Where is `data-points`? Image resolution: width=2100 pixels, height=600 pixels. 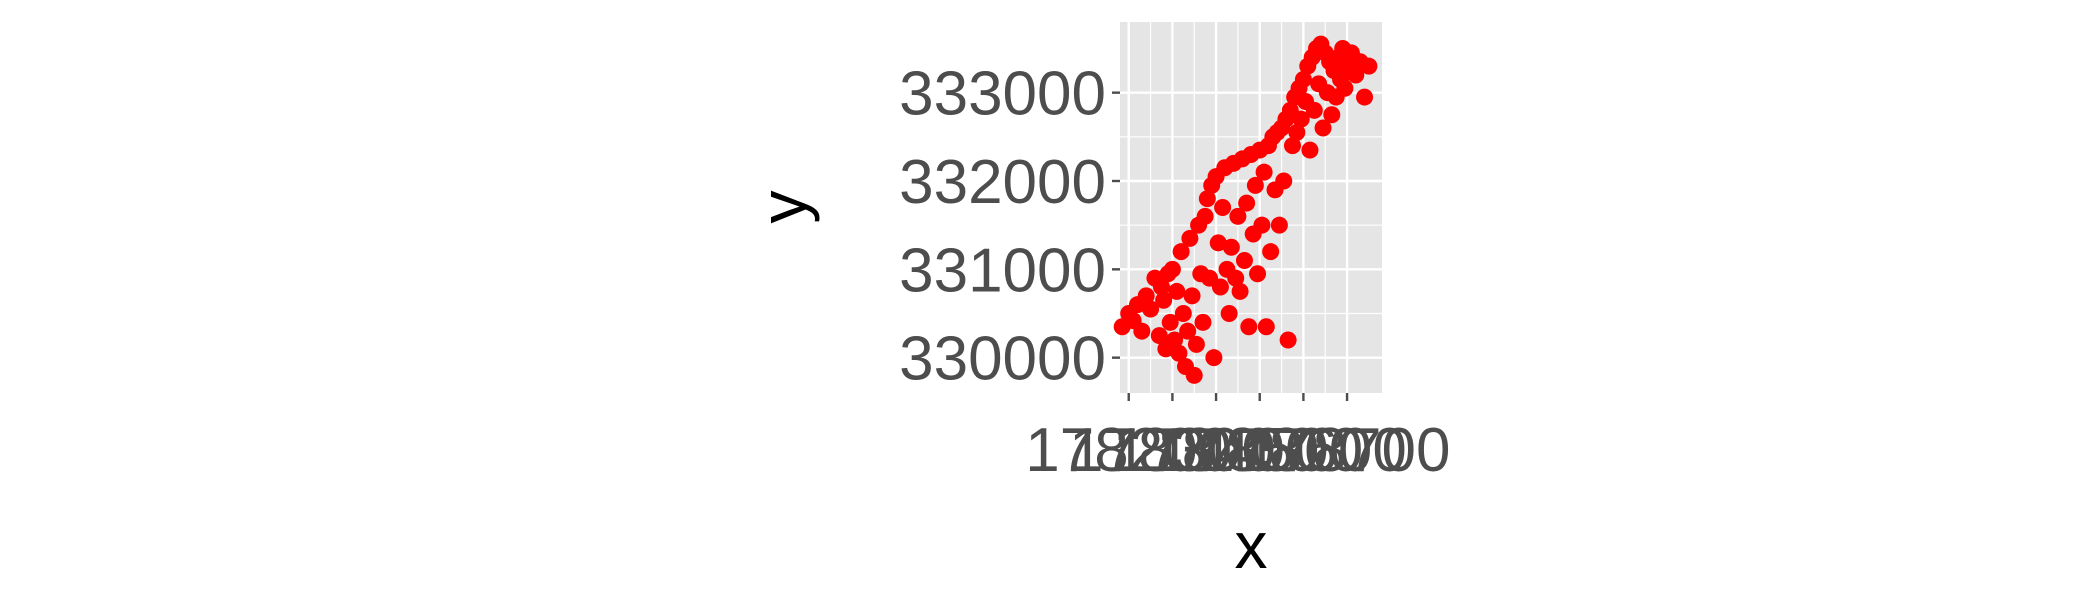 data-points is located at coordinates (1245, 209).